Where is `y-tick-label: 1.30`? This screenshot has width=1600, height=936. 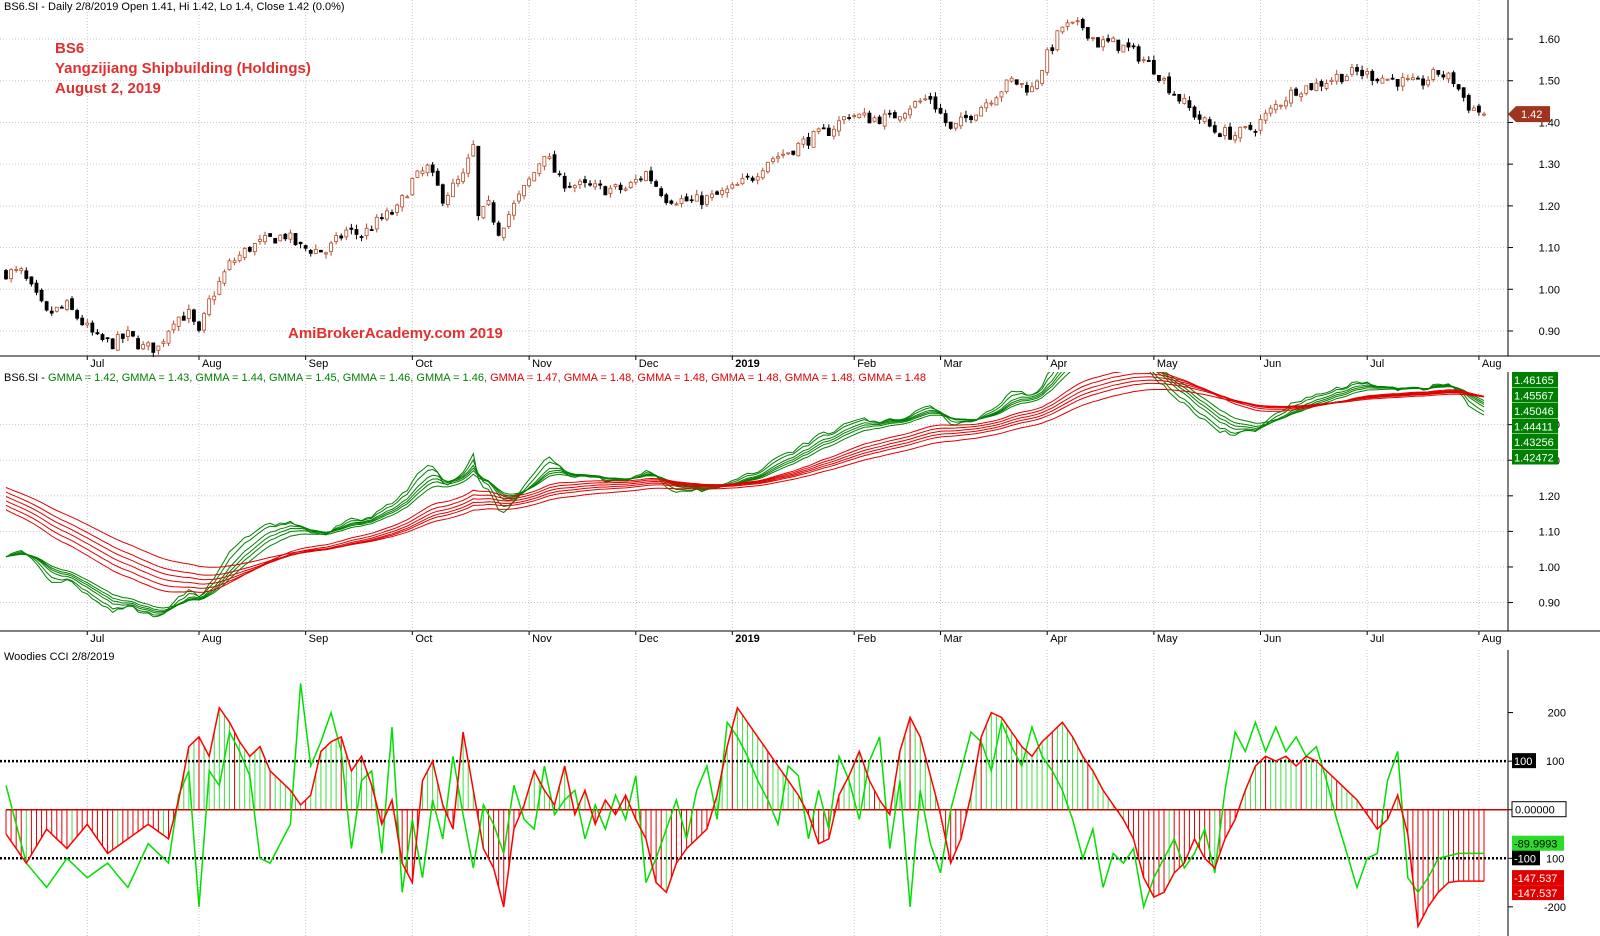
y-tick-label: 1.30 is located at coordinates (1549, 165).